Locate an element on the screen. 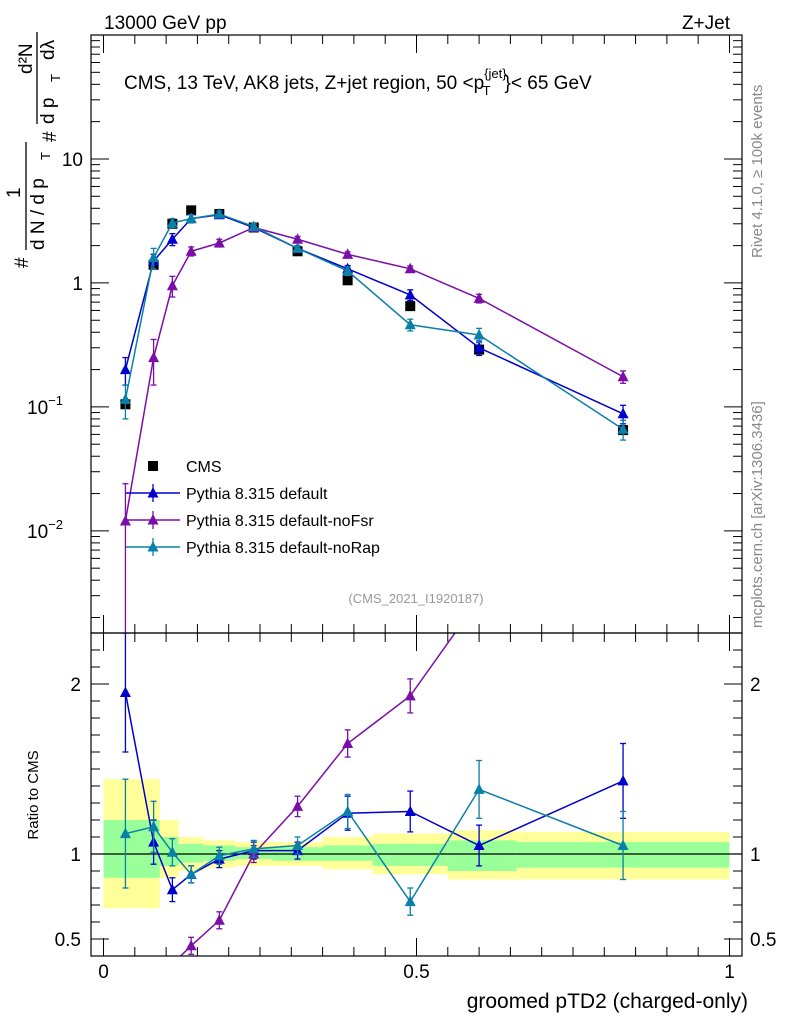 The height and width of the screenshot is (1024, 786). ratio-ytick-label-right: 2 is located at coordinates (755, 685).